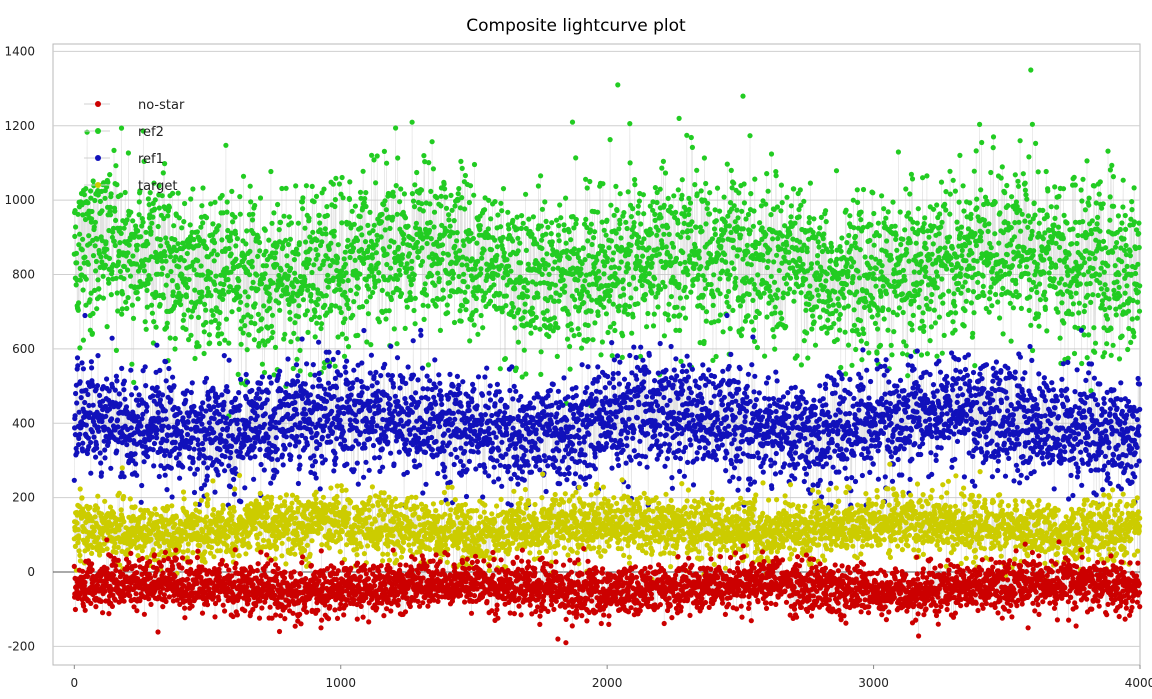  Describe the element at coordinates (23, 349) in the screenshot. I see `y-tick-label: 600` at that location.